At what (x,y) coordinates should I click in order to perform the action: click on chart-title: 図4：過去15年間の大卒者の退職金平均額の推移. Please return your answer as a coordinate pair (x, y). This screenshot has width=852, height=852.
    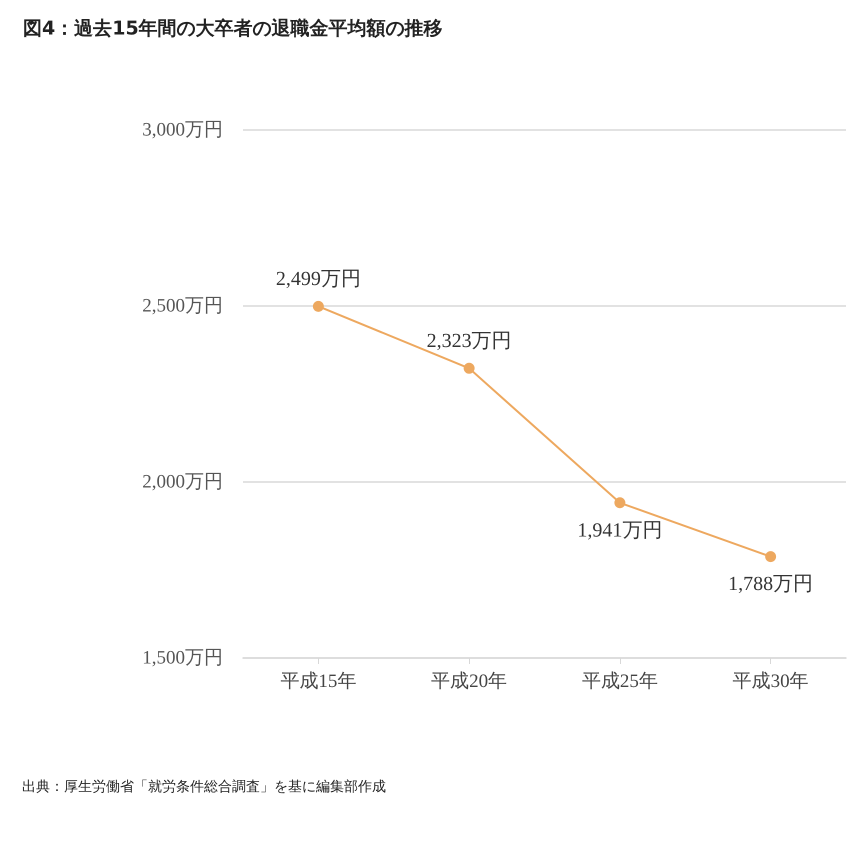
    Looking at the image, I should click on (233, 29).